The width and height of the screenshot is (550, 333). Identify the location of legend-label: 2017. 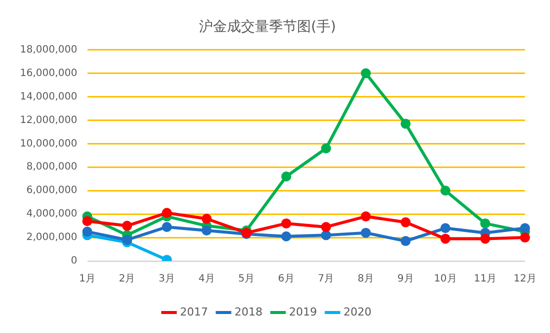
(194, 311).